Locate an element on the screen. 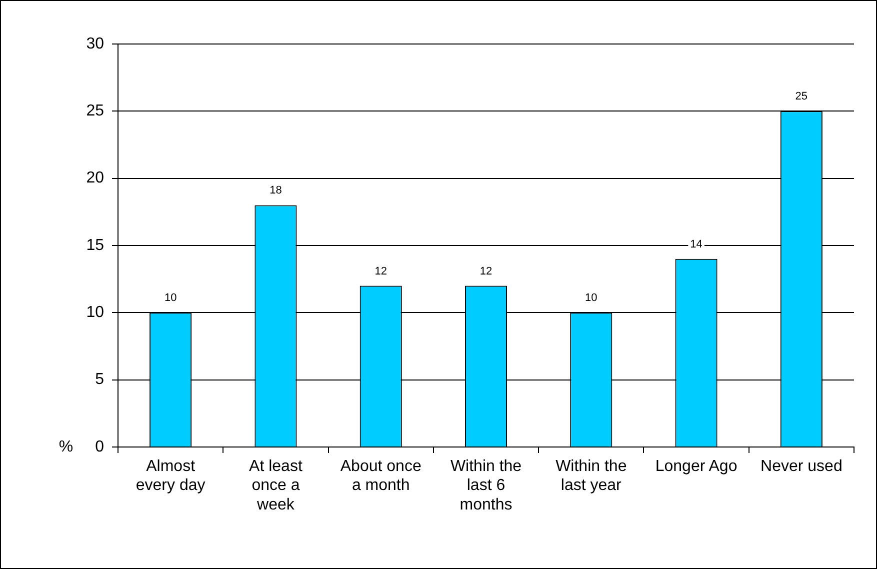  x-tick-label: Within the last 6 months is located at coordinates (486, 486).